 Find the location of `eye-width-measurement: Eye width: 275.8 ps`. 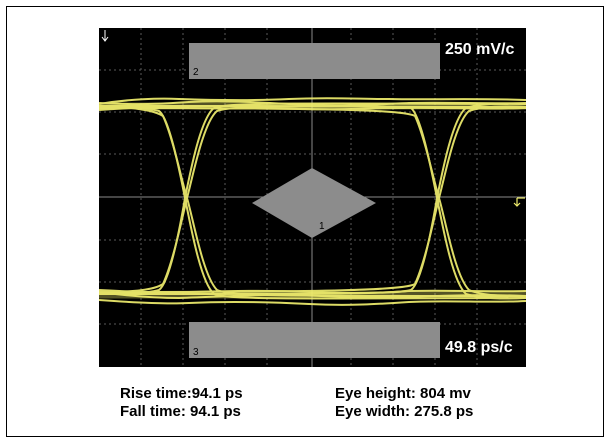

eye-width-measurement: Eye width: 275.8 ps is located at coordinates (404, 411).